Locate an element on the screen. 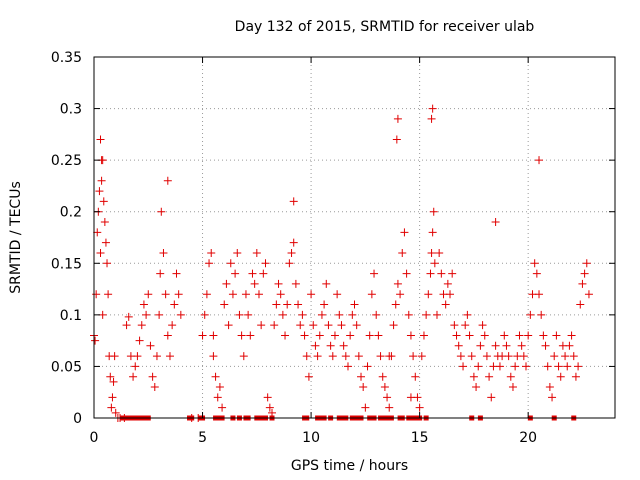 The image size is (640, 480). y-tick-label: 0.3 is located at coordinates (71, 110).